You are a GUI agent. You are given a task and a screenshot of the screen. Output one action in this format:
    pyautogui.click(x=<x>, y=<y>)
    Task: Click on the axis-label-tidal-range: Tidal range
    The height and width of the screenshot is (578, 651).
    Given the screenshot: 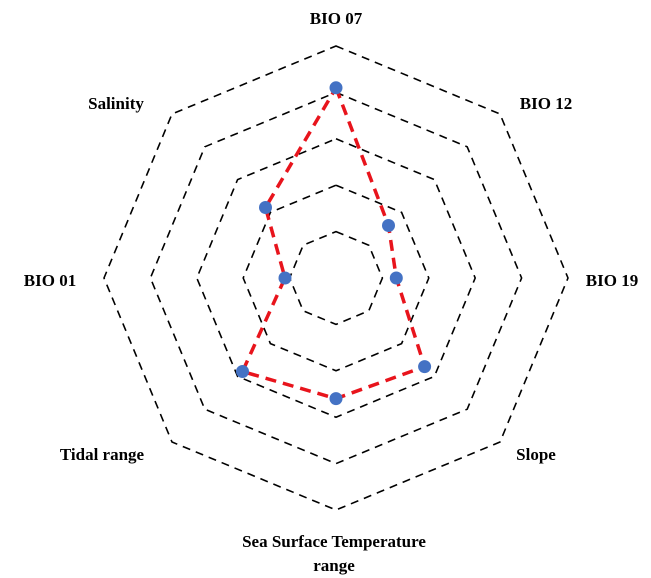 What is the action you would take?
    pyautogui.click(x=102, y=454)
    